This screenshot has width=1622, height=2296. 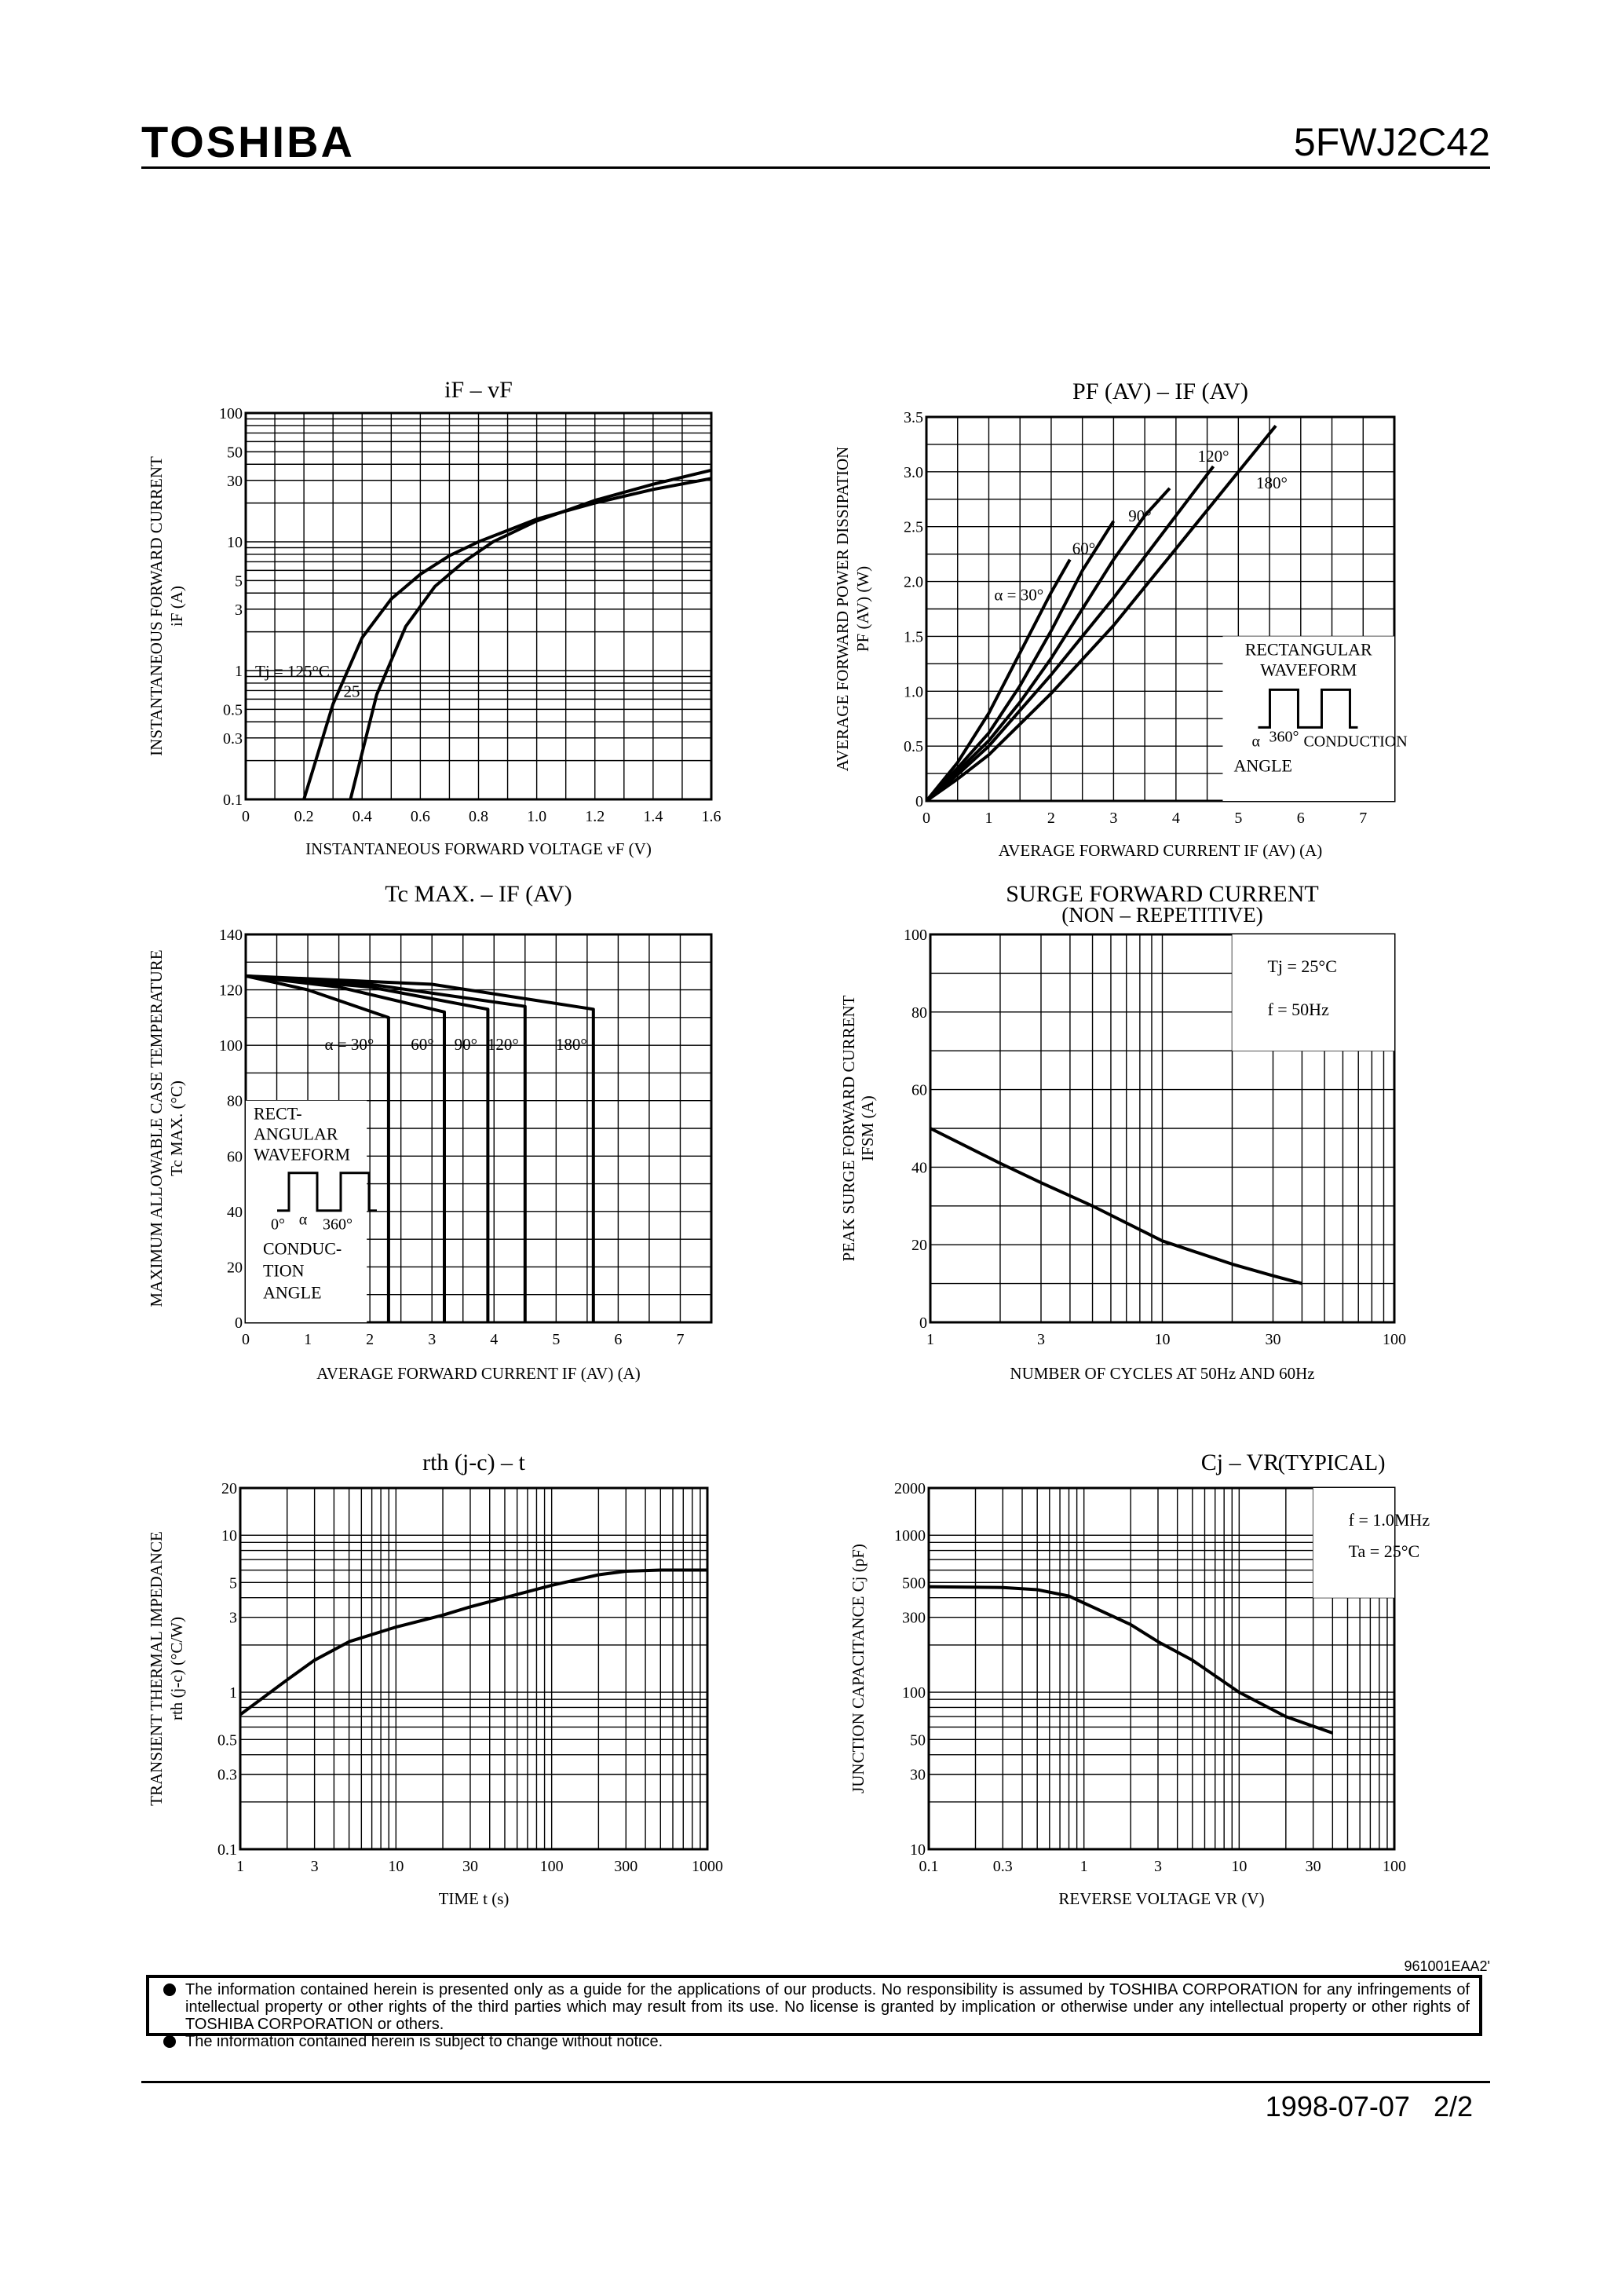 What do you see at coordinates (1003, 1866) in the screenshot?
I see `x-tick-label: 0.3` at bounding box center [1003, 1866].